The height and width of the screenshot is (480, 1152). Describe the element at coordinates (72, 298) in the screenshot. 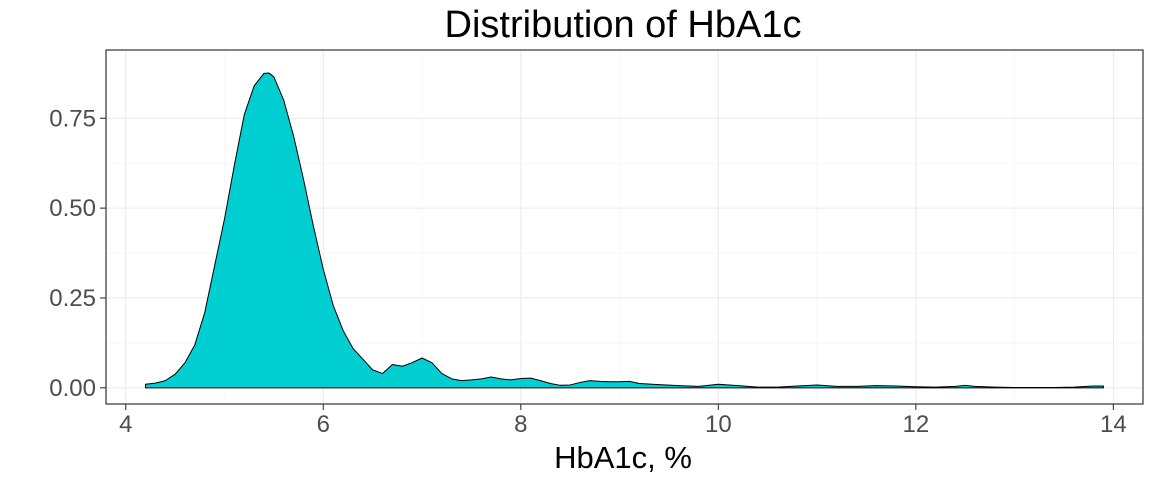

I see `y-tick-label: 0.25` at that location.